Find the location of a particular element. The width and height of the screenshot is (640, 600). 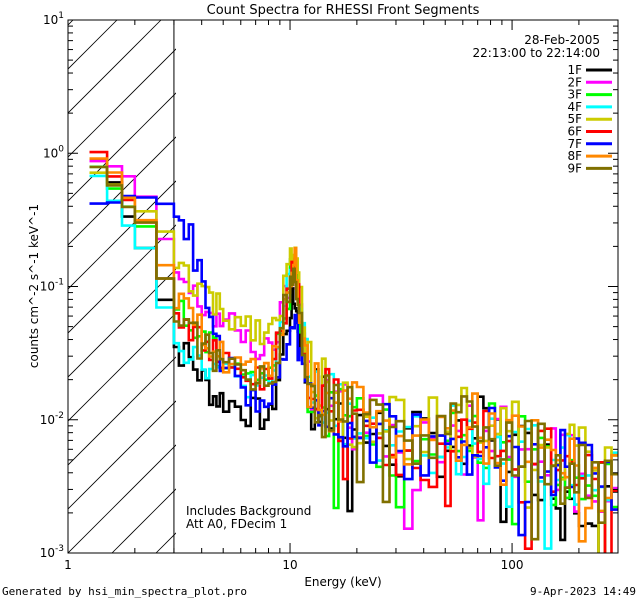

x-axis-tick-labels: 1 10 100 is located at coordinates (293, 565).